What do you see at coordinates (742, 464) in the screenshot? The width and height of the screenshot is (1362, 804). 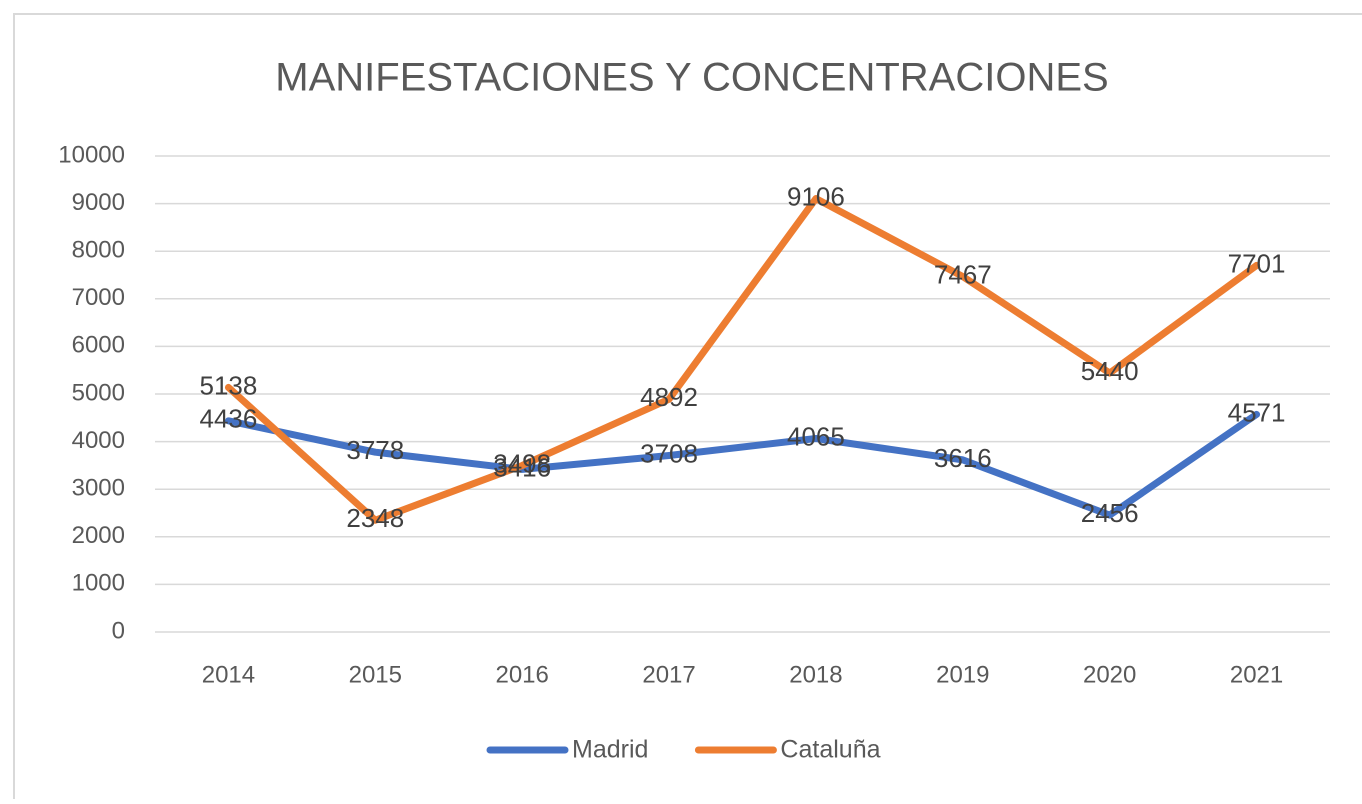 I see `series-line` at bounding box center [742, 464].